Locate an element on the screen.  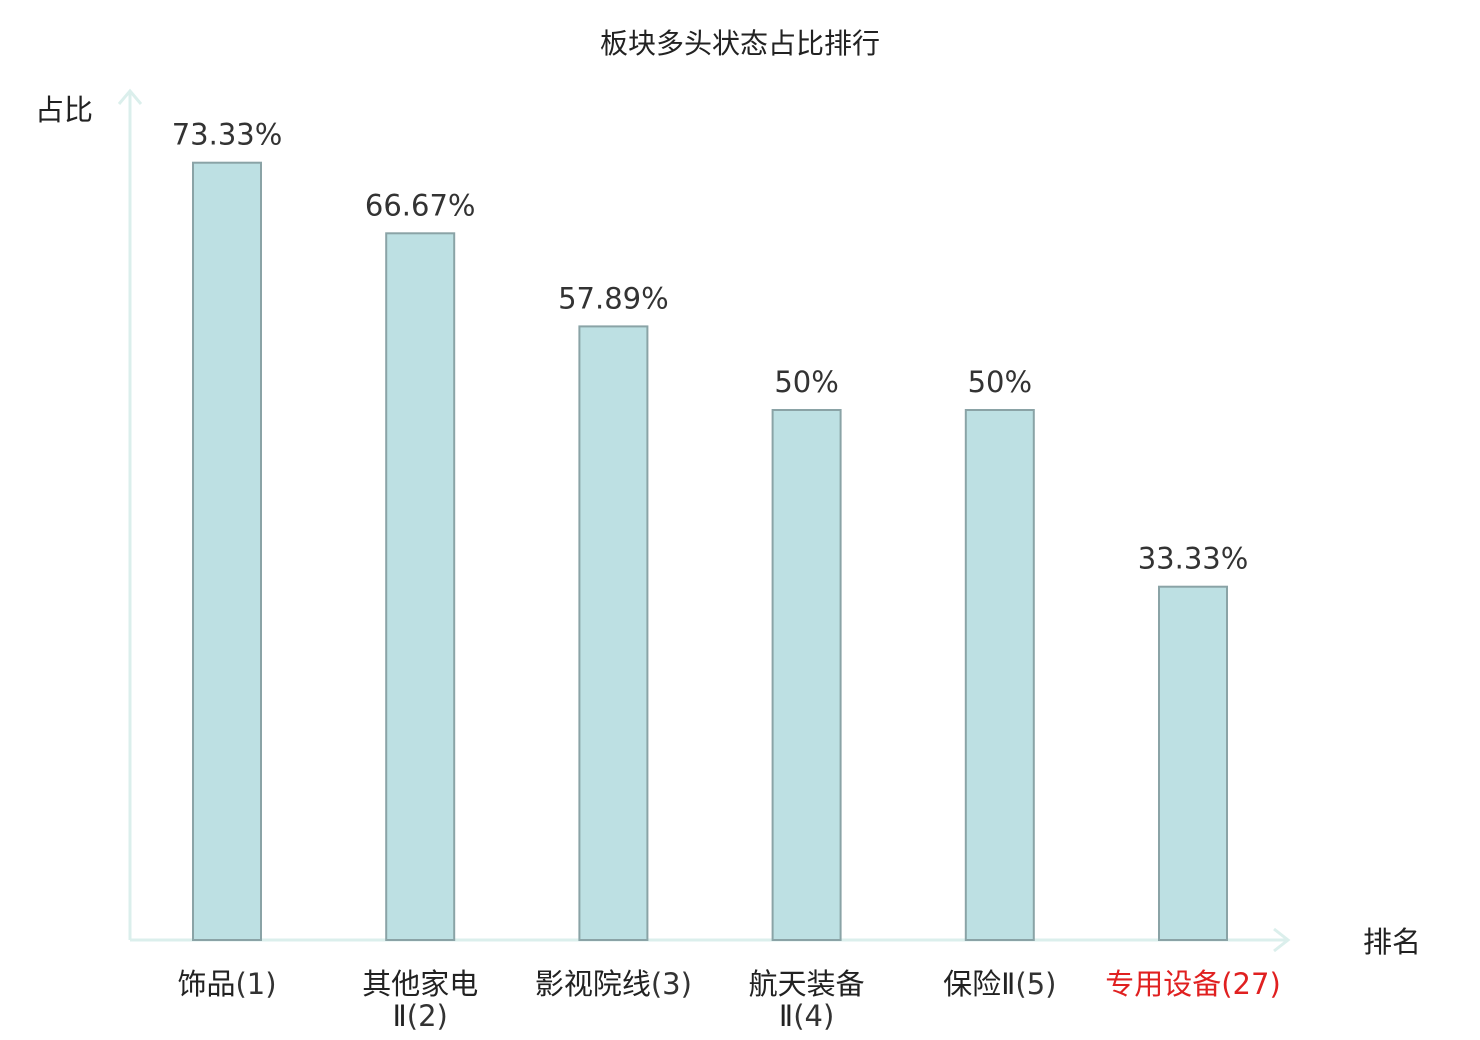
tick-label-4-line-1: 航天装备 is located at coordinates (807, 984).